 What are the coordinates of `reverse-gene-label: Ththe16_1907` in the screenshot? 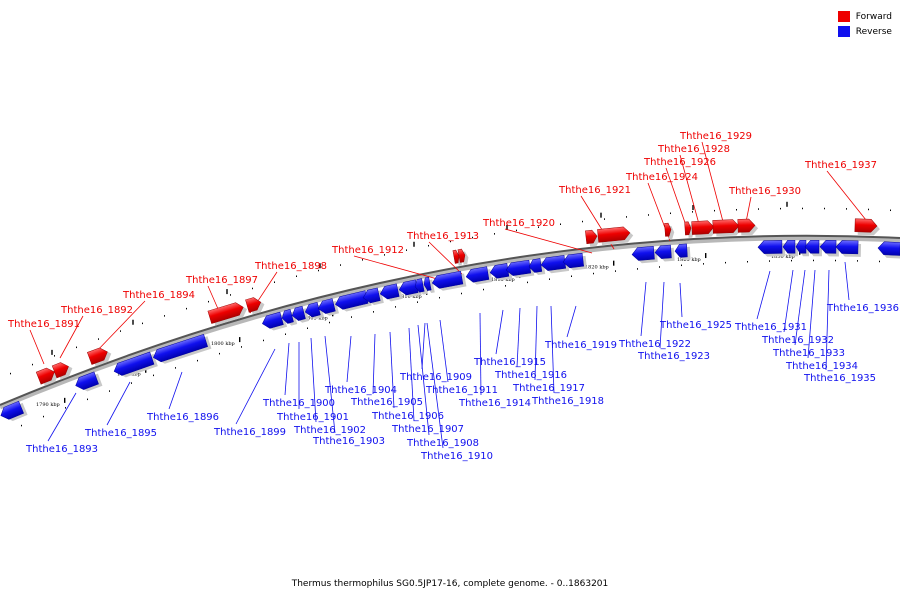 It's located at (427, 429).